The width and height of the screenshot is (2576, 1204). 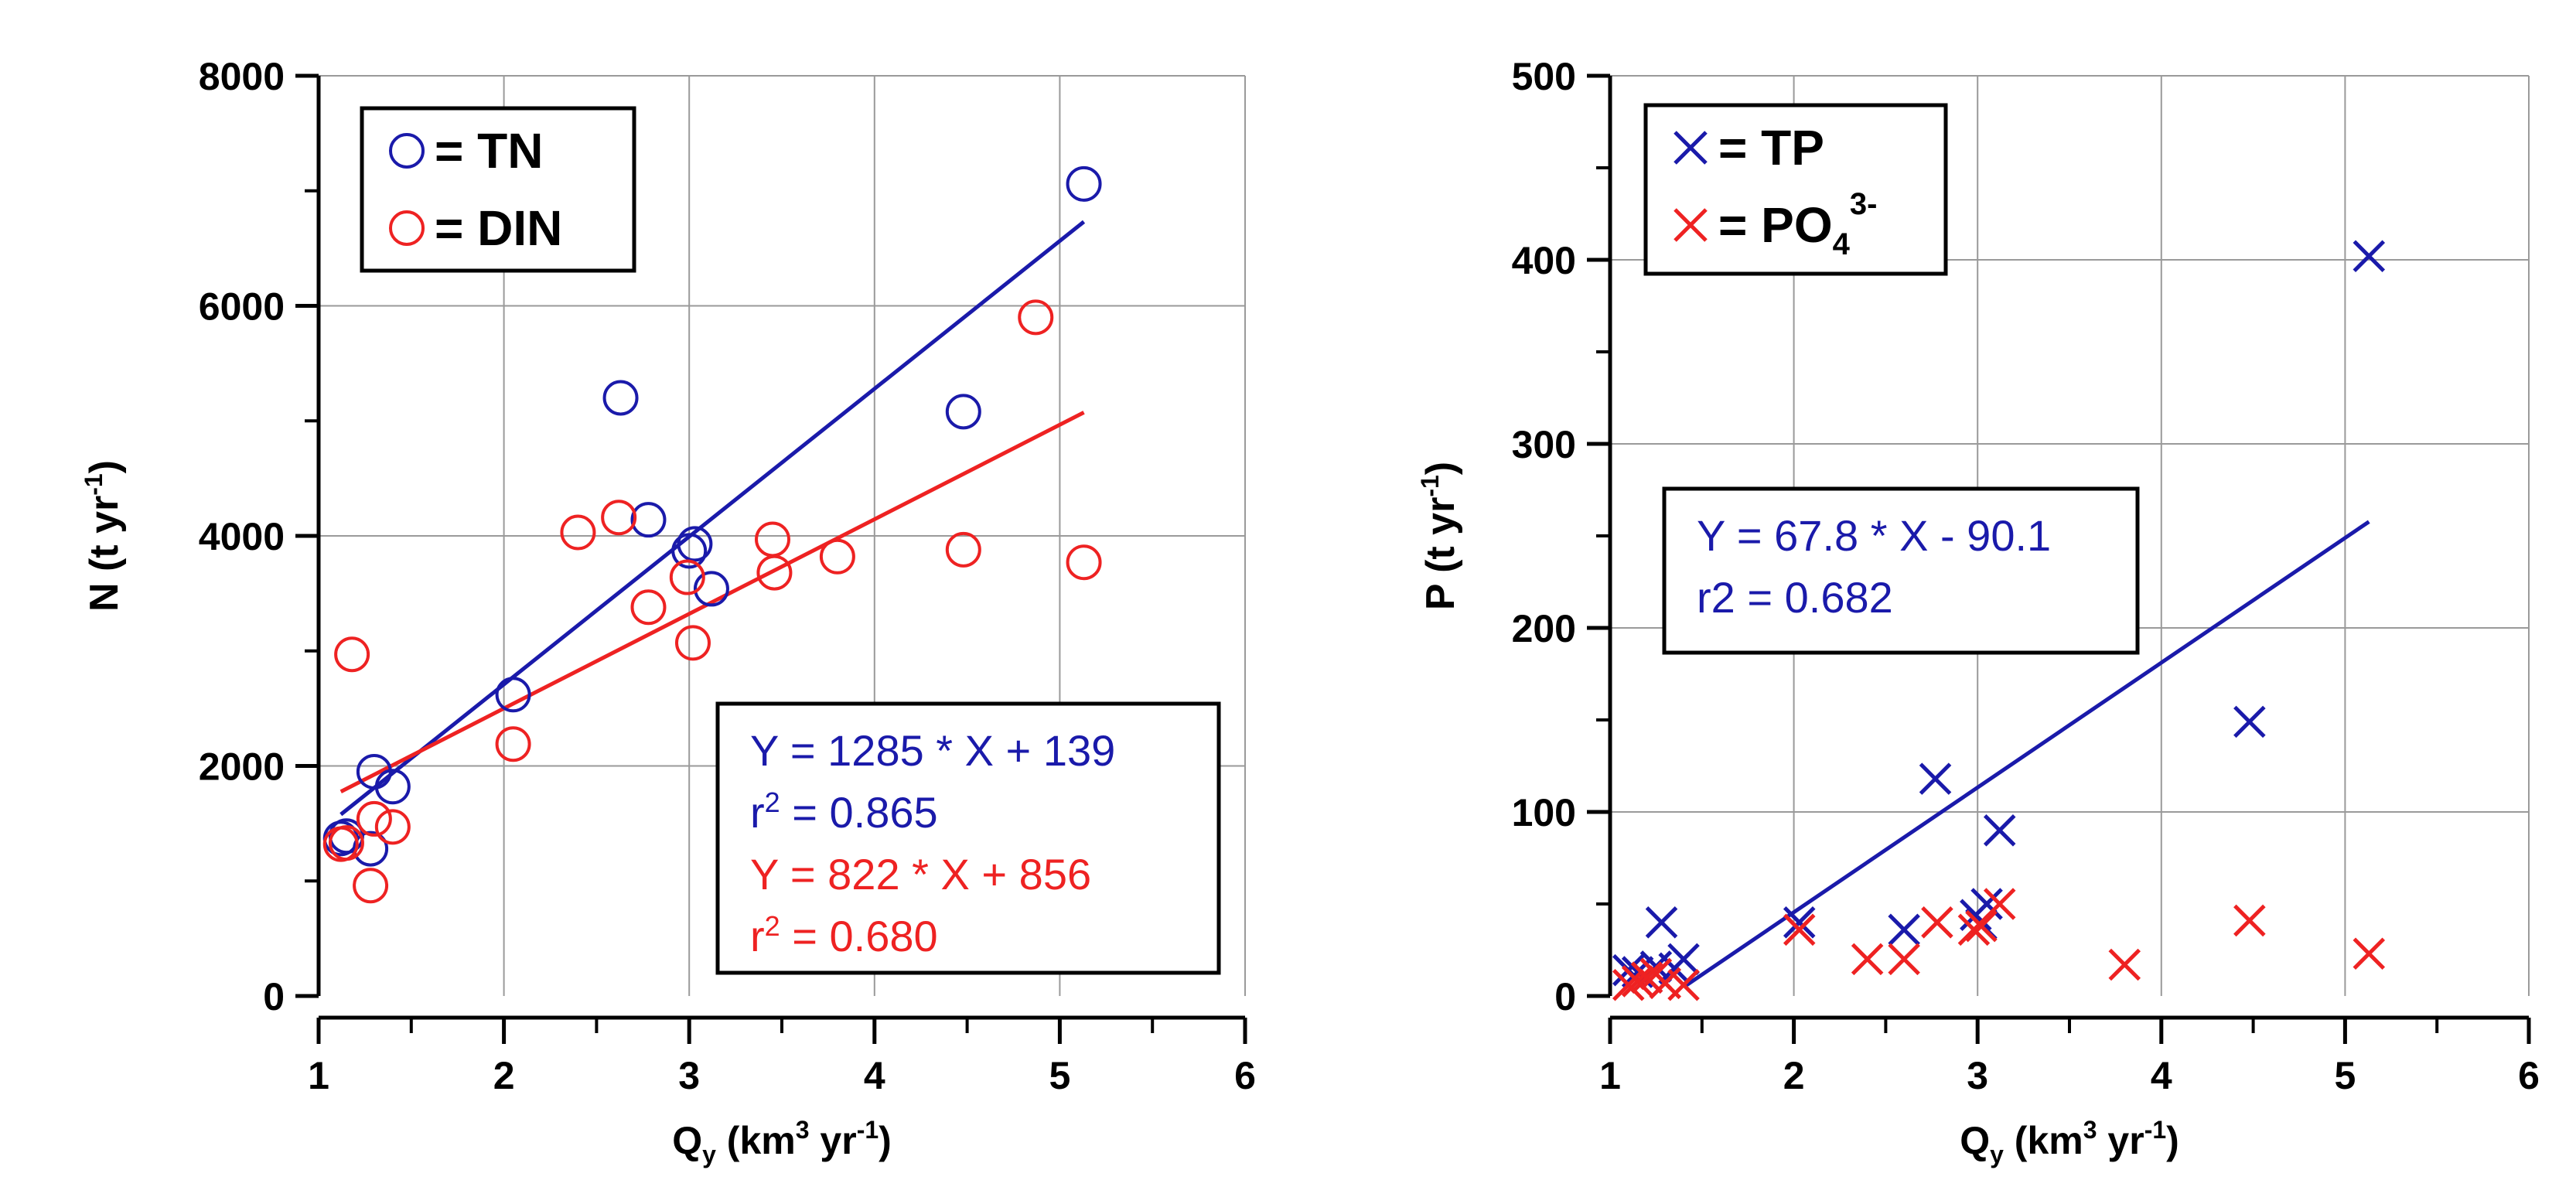 I want to click on right-x-tick-label-5: 5, so click(x=2345, y=1075).